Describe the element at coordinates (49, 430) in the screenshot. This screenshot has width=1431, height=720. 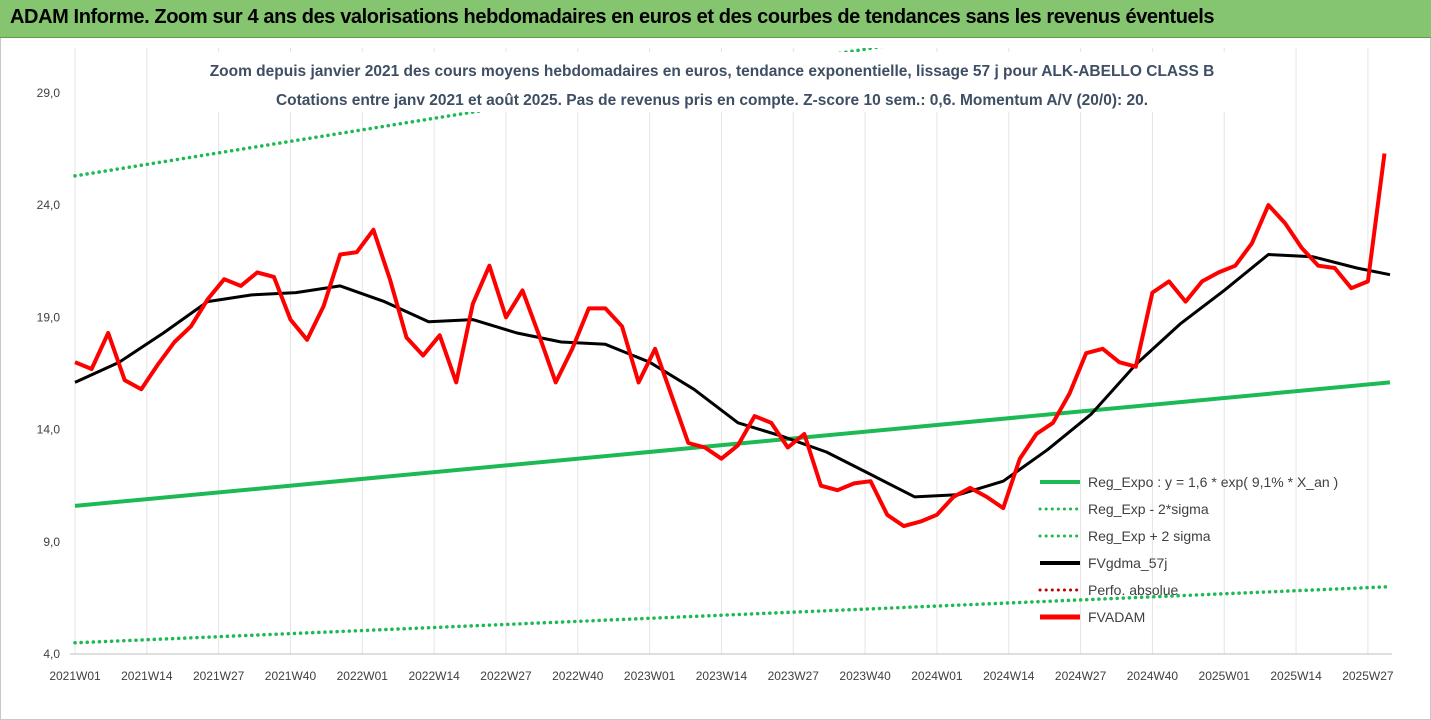
I see `y-tick-label: 14,0` at that location.